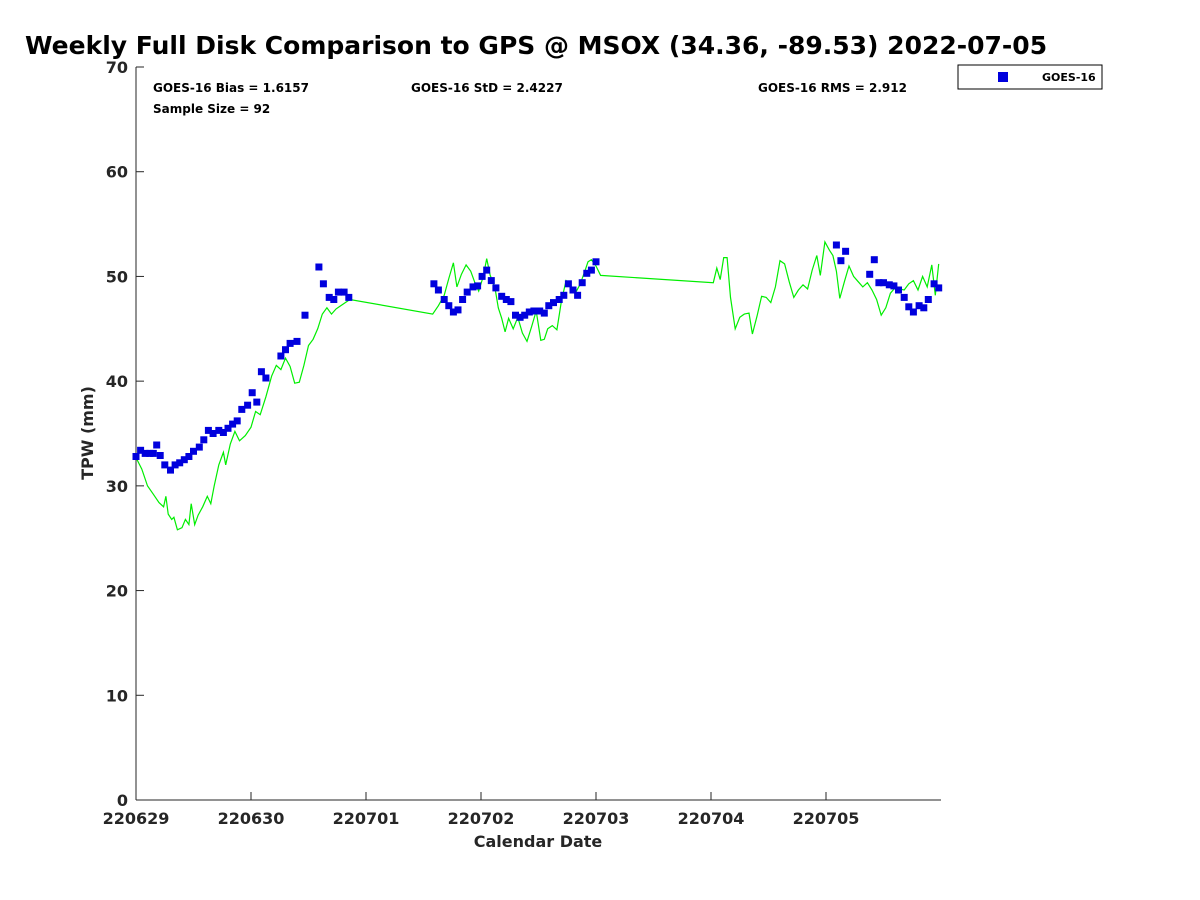 This screenshot has width=1200, height=900. I want to click on x-tick-label: 220703, so click(596, 818).